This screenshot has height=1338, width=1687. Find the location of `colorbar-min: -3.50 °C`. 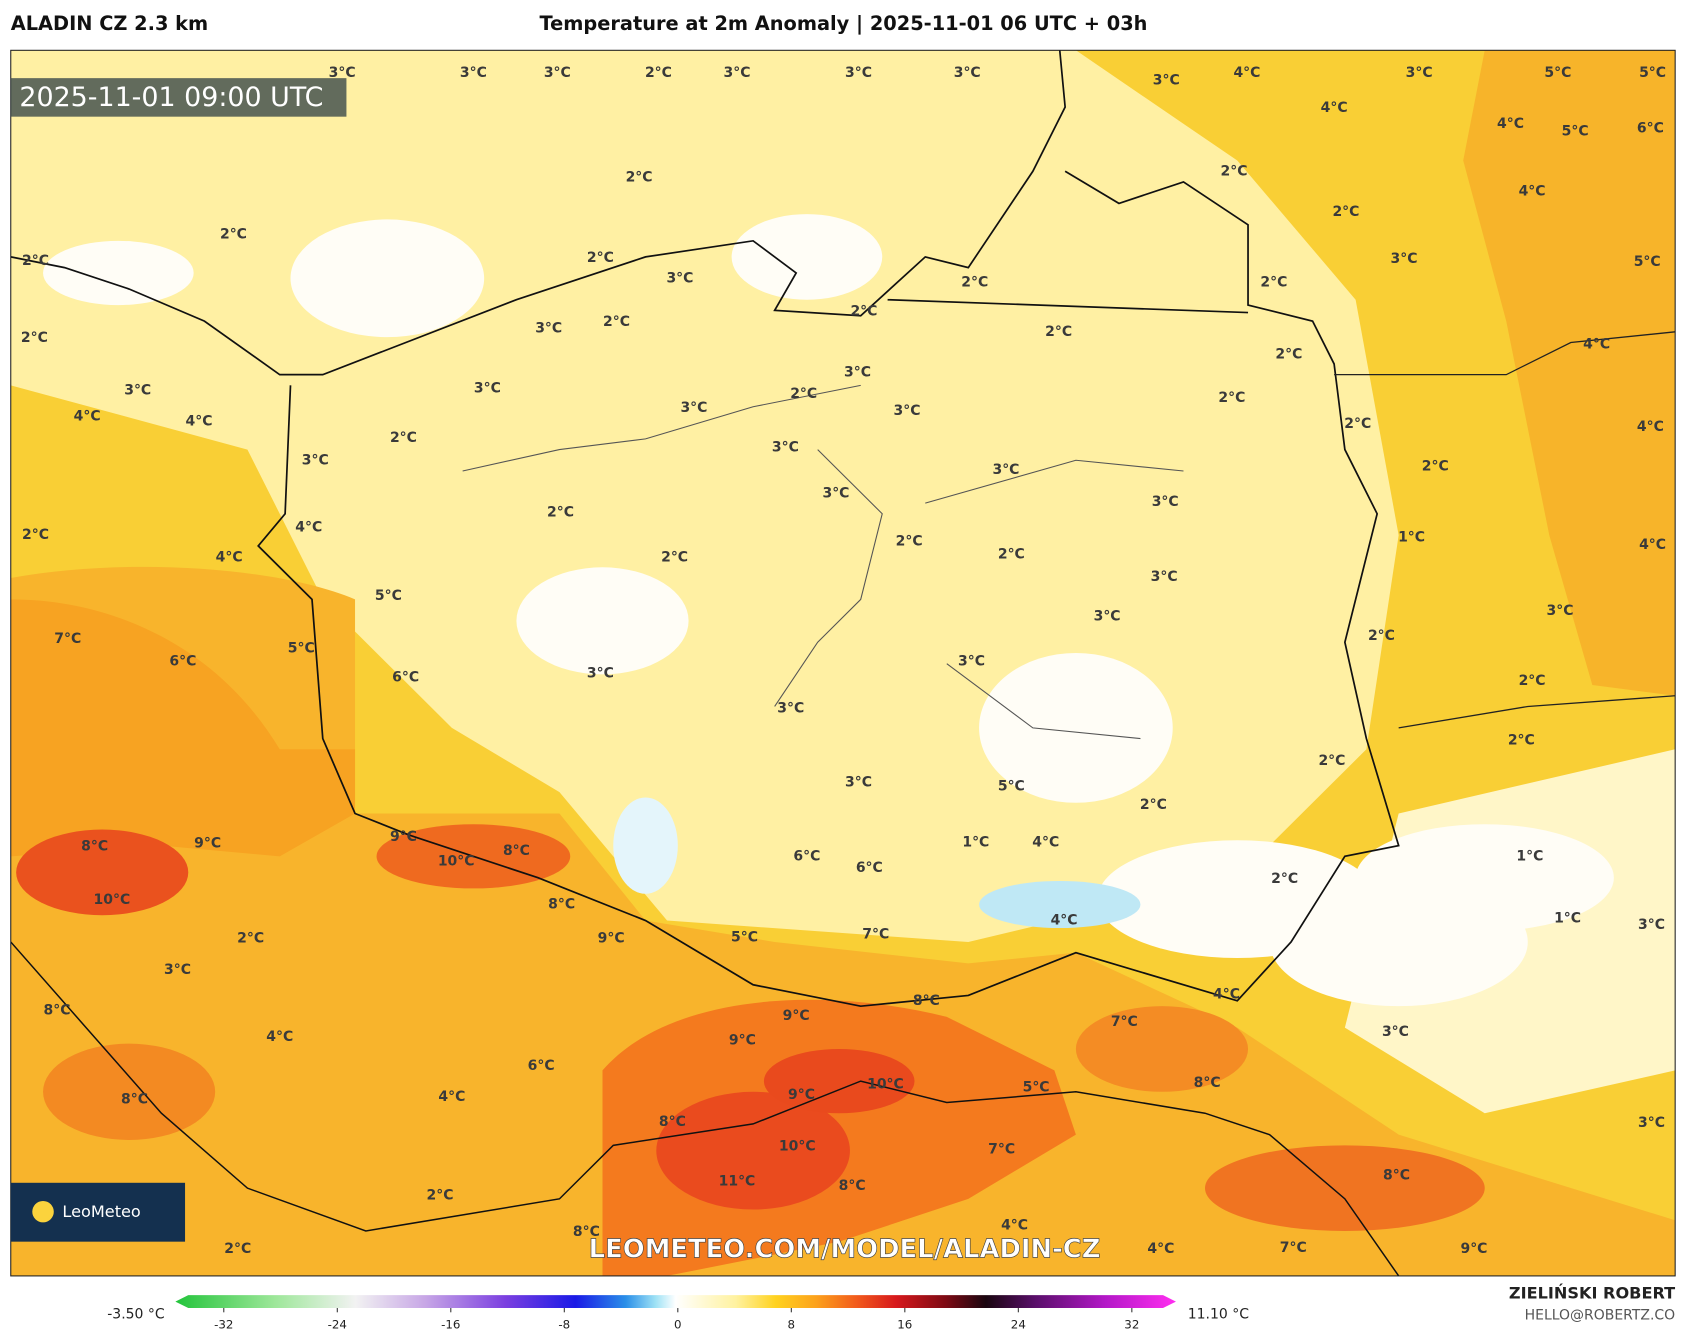

colorbar-min: -3.50 °C is located at coordinates (135, 1314).